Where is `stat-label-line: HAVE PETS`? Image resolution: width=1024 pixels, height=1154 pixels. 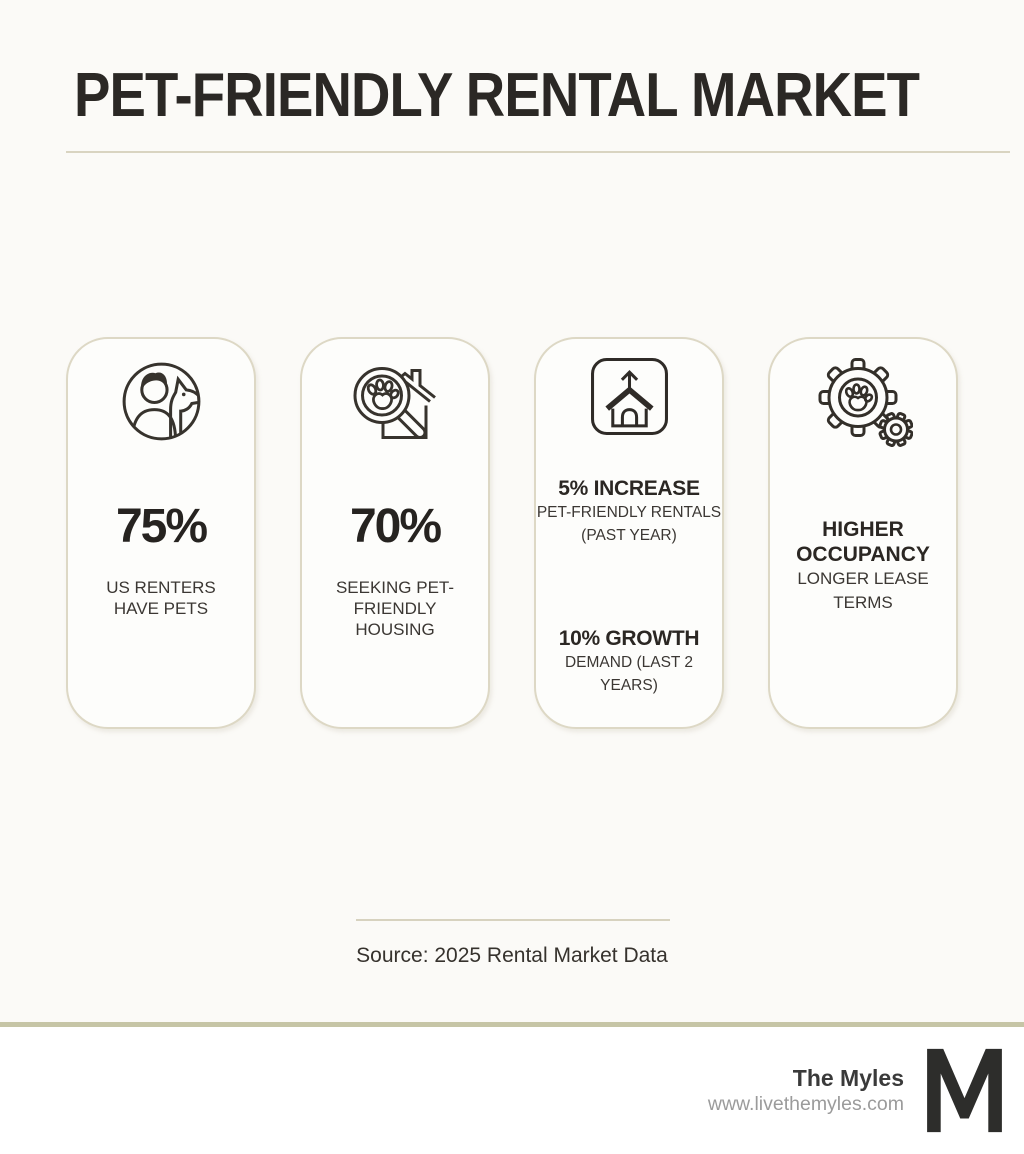
stat-label-line: HAVE PETS is located at coordinates (161, 608).